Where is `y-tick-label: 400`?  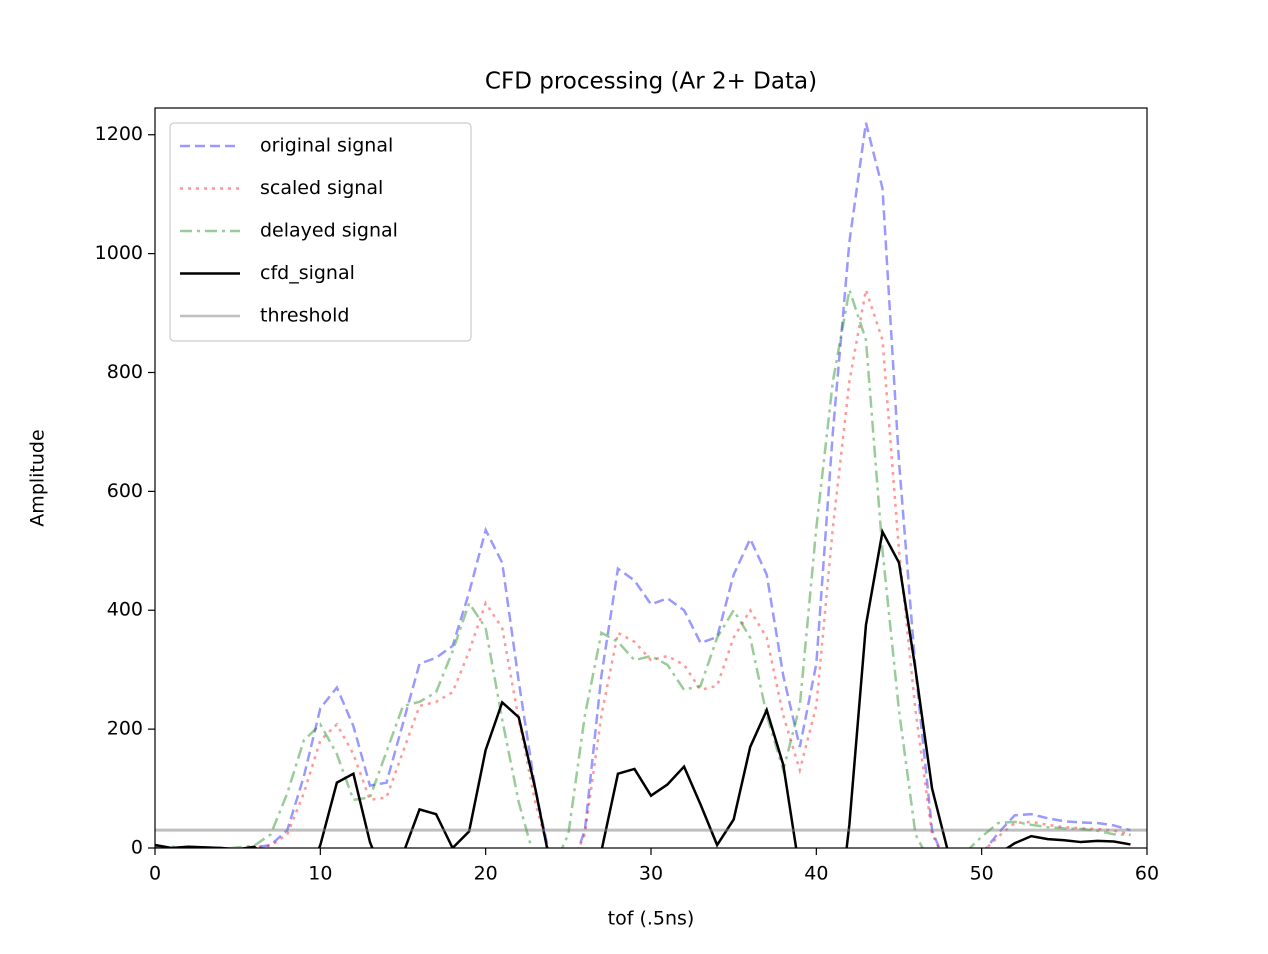 y-tick-label: 400 is located at coordinates (125, 610).